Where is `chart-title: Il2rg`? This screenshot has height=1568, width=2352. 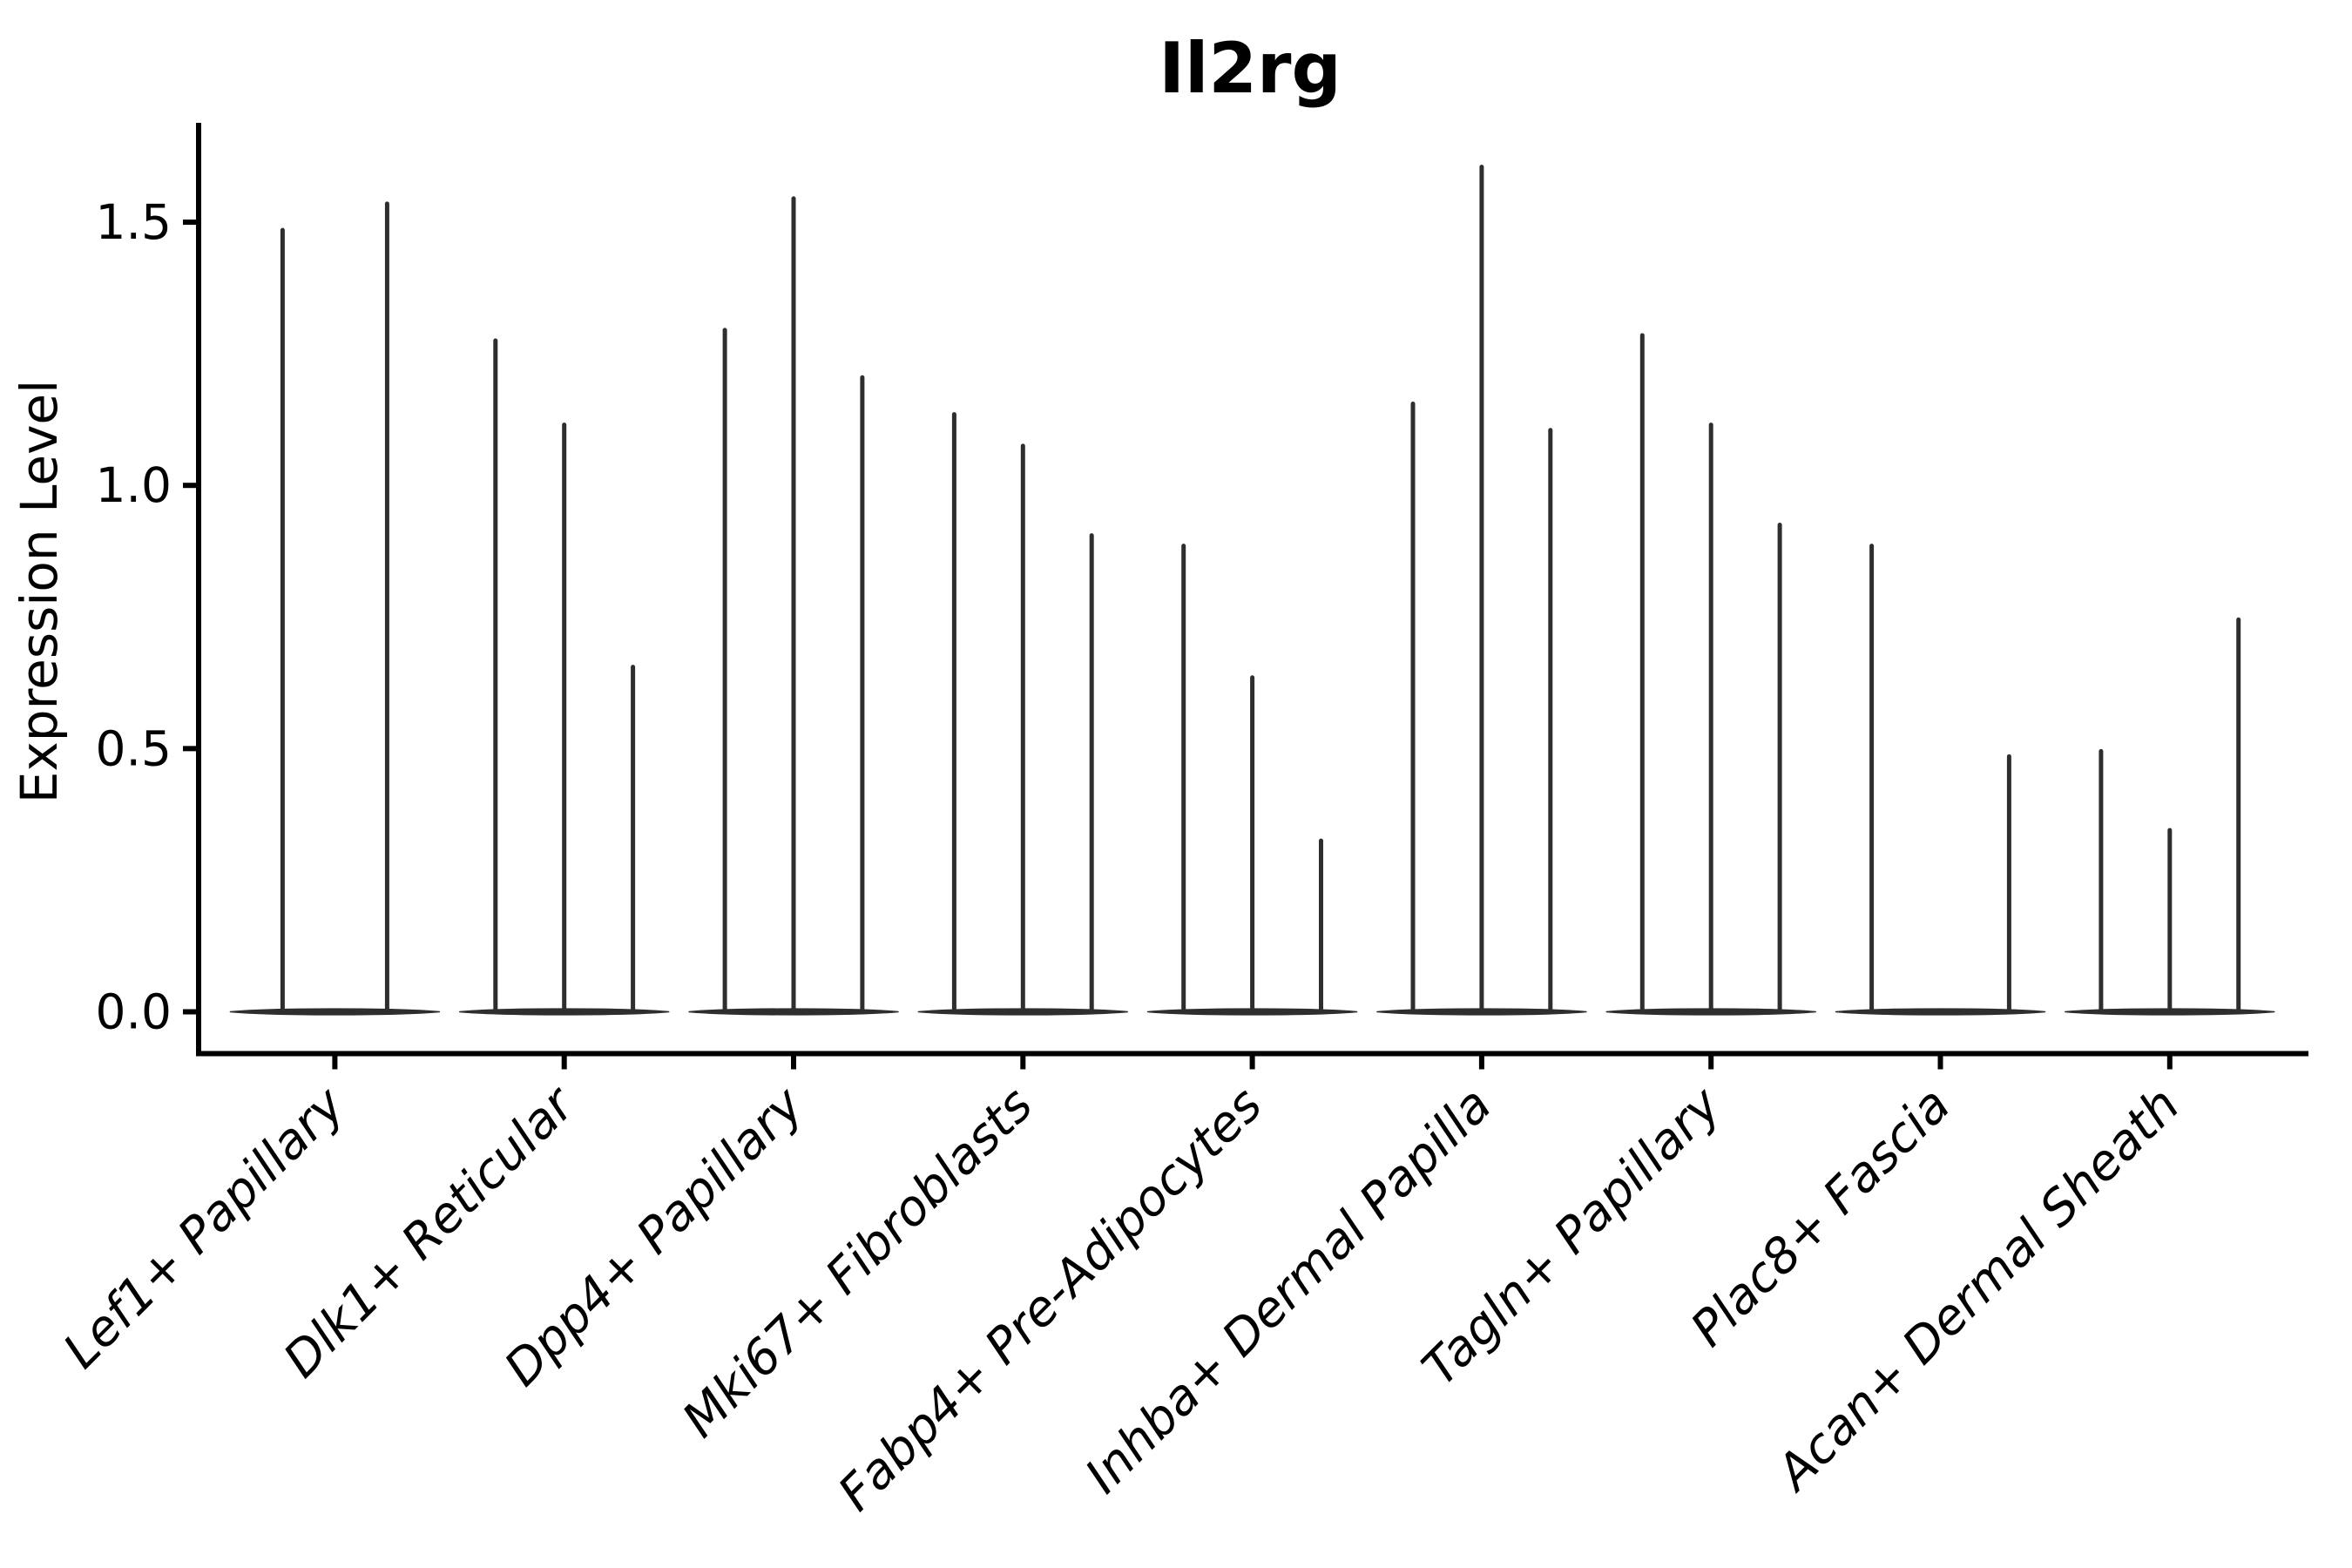 chart-title: Il2rg is located at coordinates (1250, 68).